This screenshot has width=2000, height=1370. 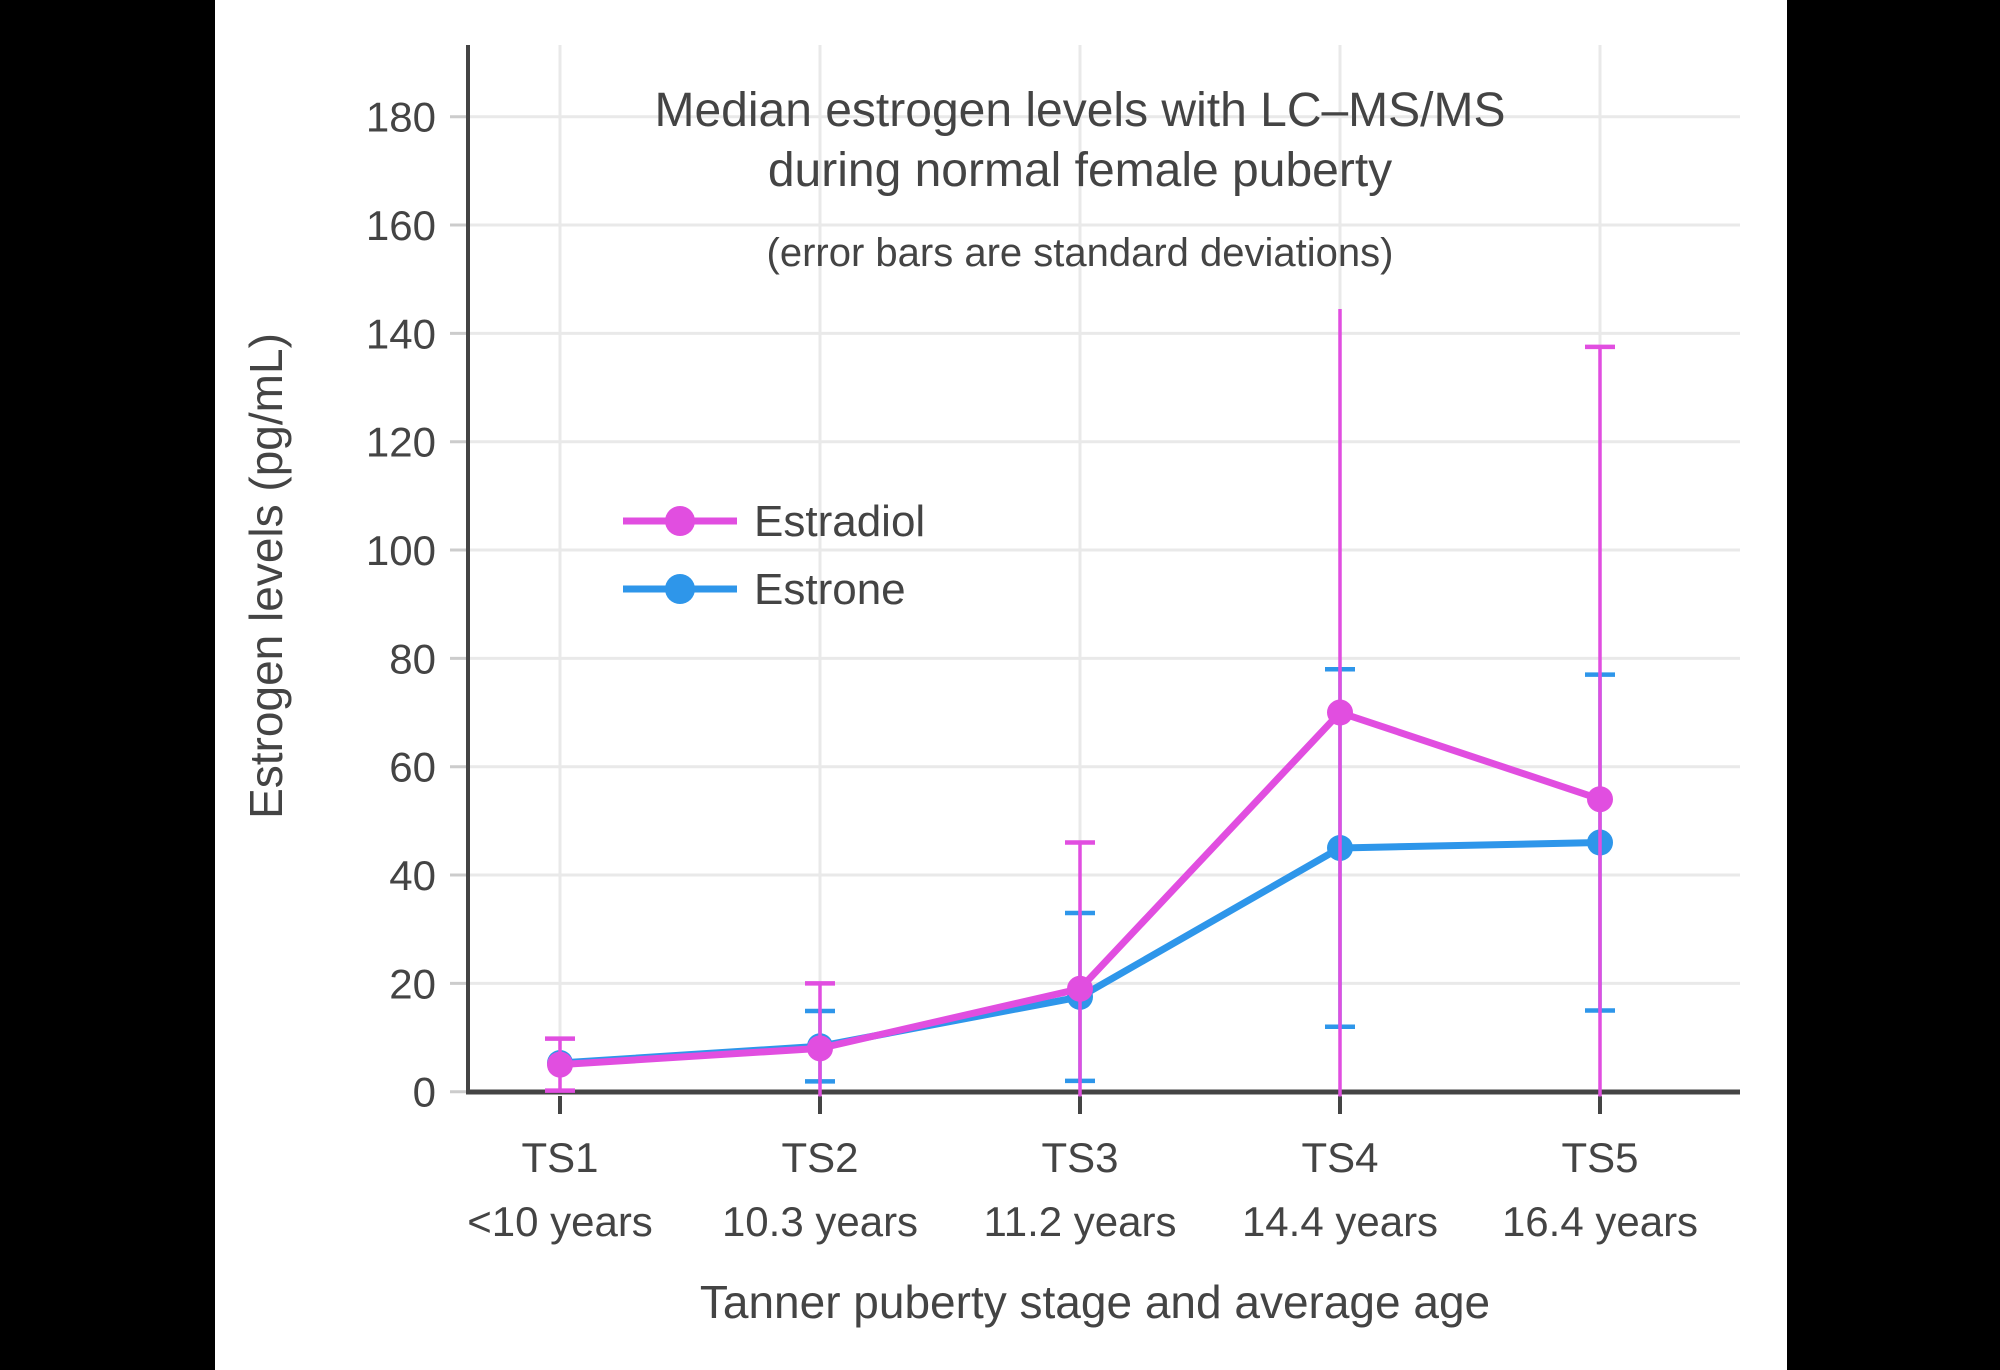 What do you see at coordinates (401, 225) in the screenshot?
I see `y-tick-label: 160` at bounding box center [401, 225].